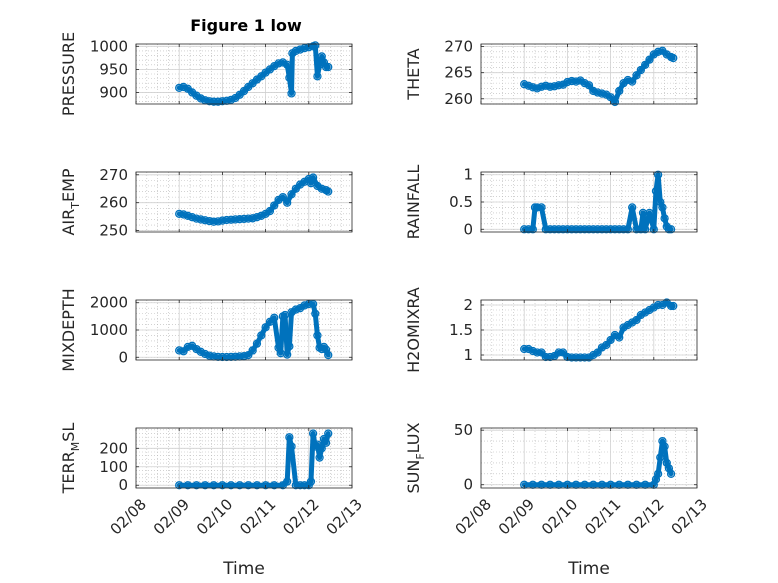  I want to click on y-axis-label-rest: SL, so click(68, 432).